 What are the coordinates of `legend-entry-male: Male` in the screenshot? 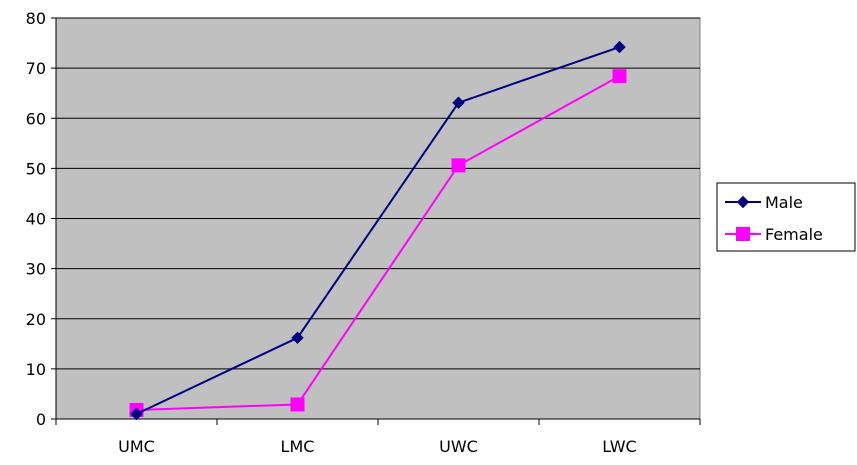 It's located at (764, 202).